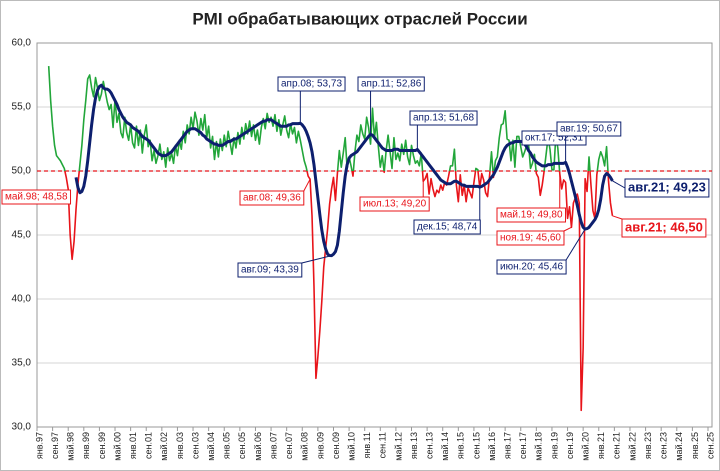 The image size is (720, 471). Describe the element at coordinates (445, 446) in the screenshot. I see `x-tick-label: май.14` at that location.